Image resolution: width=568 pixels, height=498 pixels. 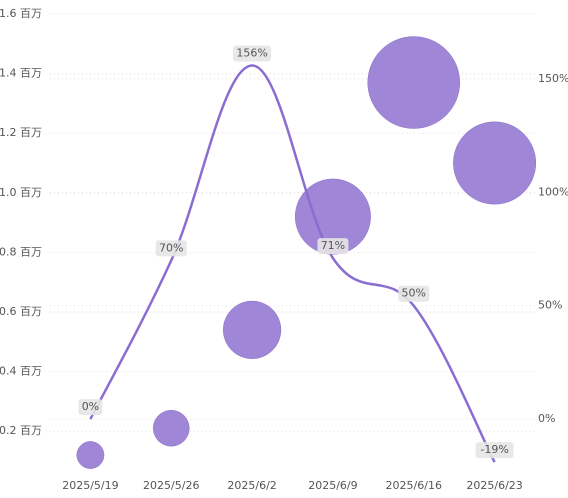 What do you see at coordinates (251, 485) in the screenshot?
I see `x-tick-label: 2025/6/2` at bounding box center [251, 485].